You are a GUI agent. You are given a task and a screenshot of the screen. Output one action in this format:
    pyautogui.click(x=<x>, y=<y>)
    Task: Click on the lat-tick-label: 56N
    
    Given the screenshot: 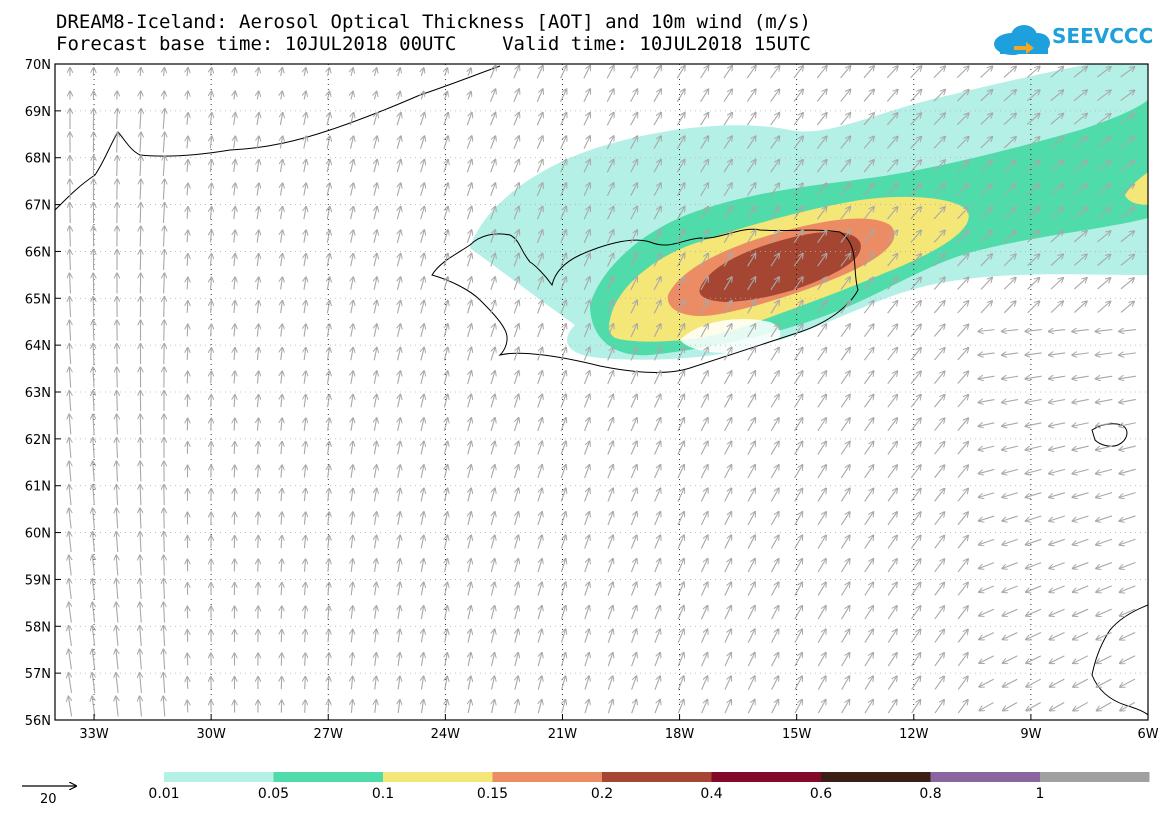 What is the action you would take?
    pyautogui.click(x=38, y=721)
    